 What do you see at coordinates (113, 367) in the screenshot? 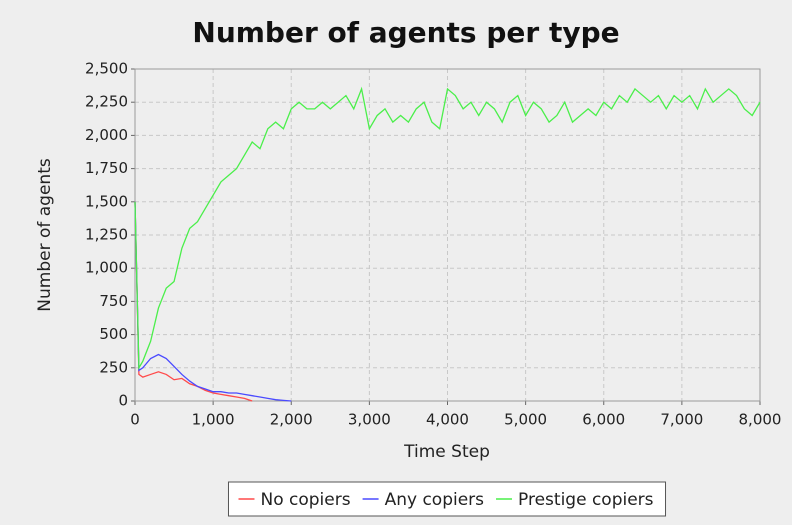
I see `y-tick-label: 250` at bounding box center [113, 367].